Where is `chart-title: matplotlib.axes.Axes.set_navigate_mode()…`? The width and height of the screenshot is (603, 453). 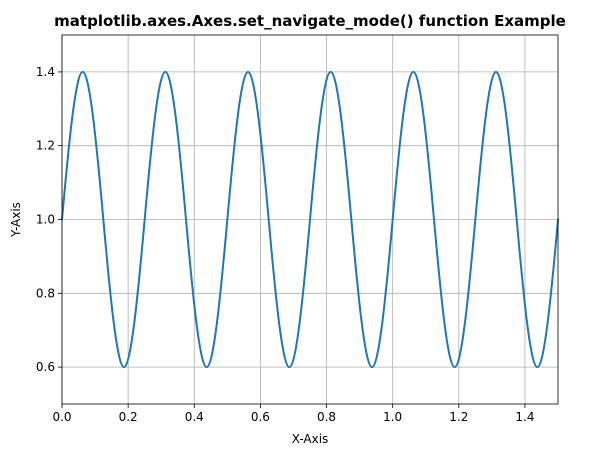
chart-title: matplotlib.axes.Axes.set_navigate_mode()… is located at coordinates (310, 21).